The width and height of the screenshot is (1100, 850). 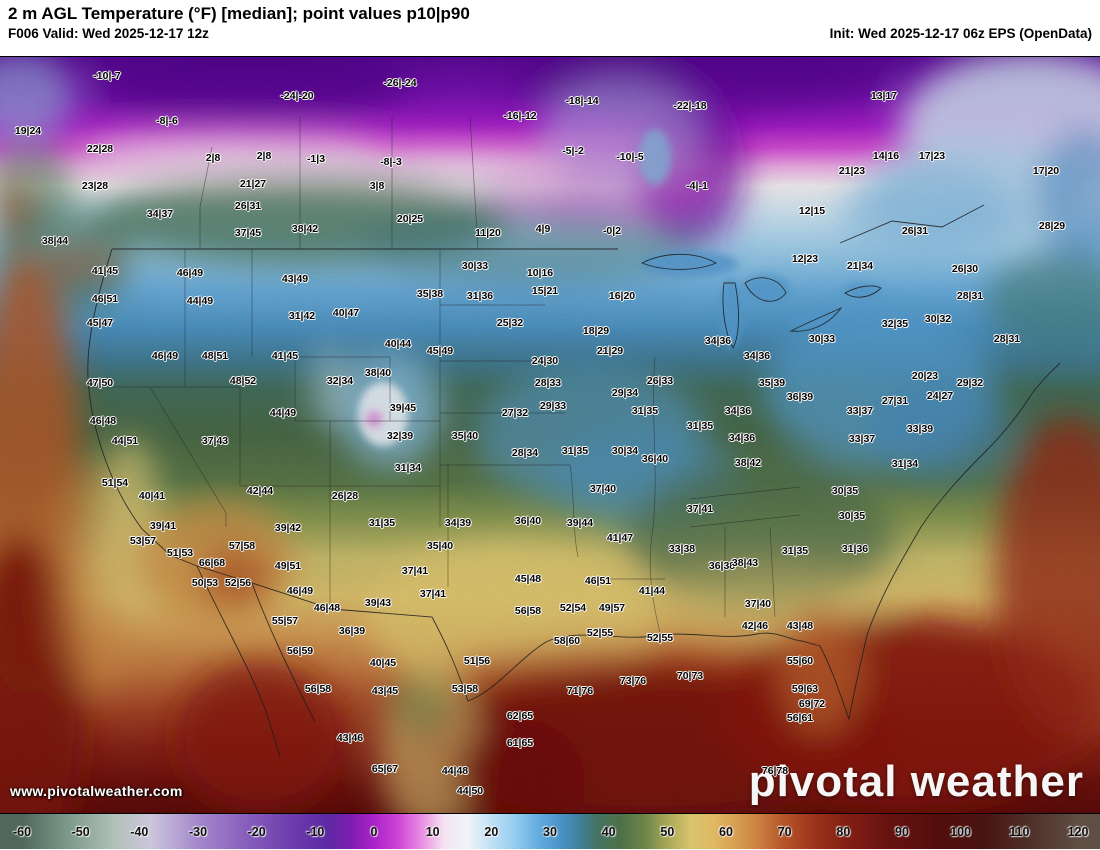 I want to click on colorbar-gradient, so click(x=550, y=831).